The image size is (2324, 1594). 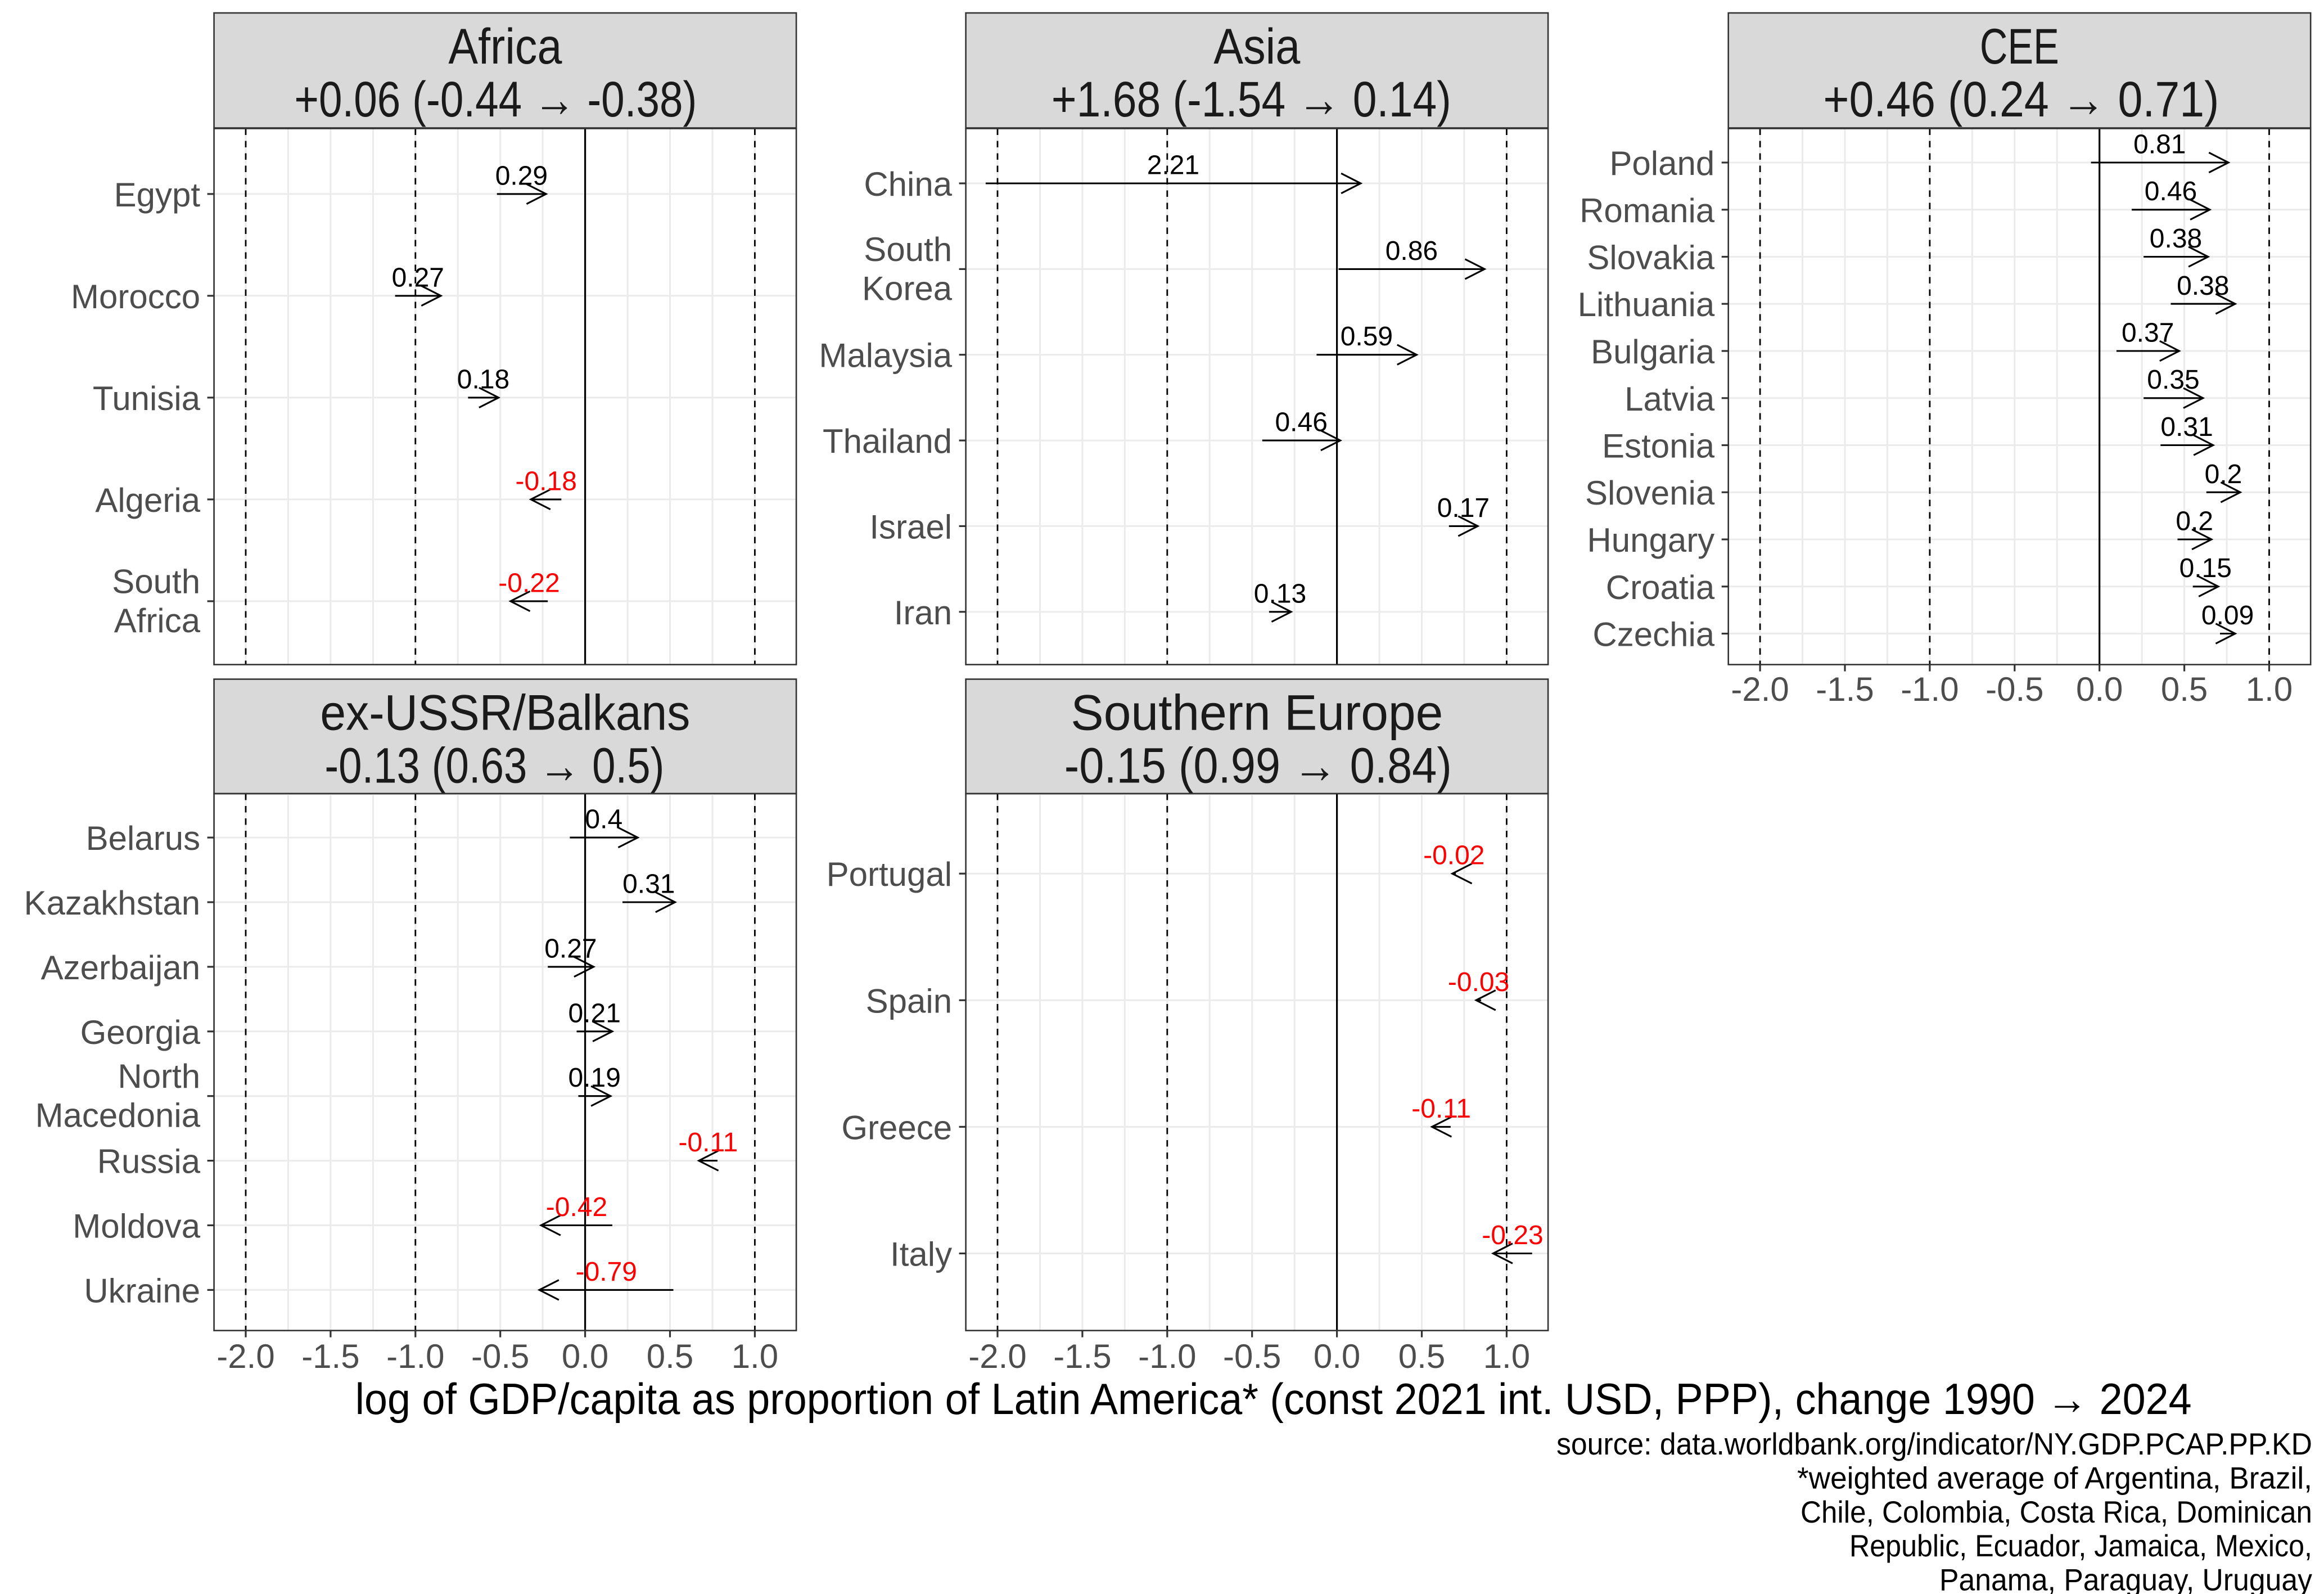 What do you see at coordinates (1647, 210) in the screenshot?
I see `svg-text: Romania` at bounding box center [1647, 210].